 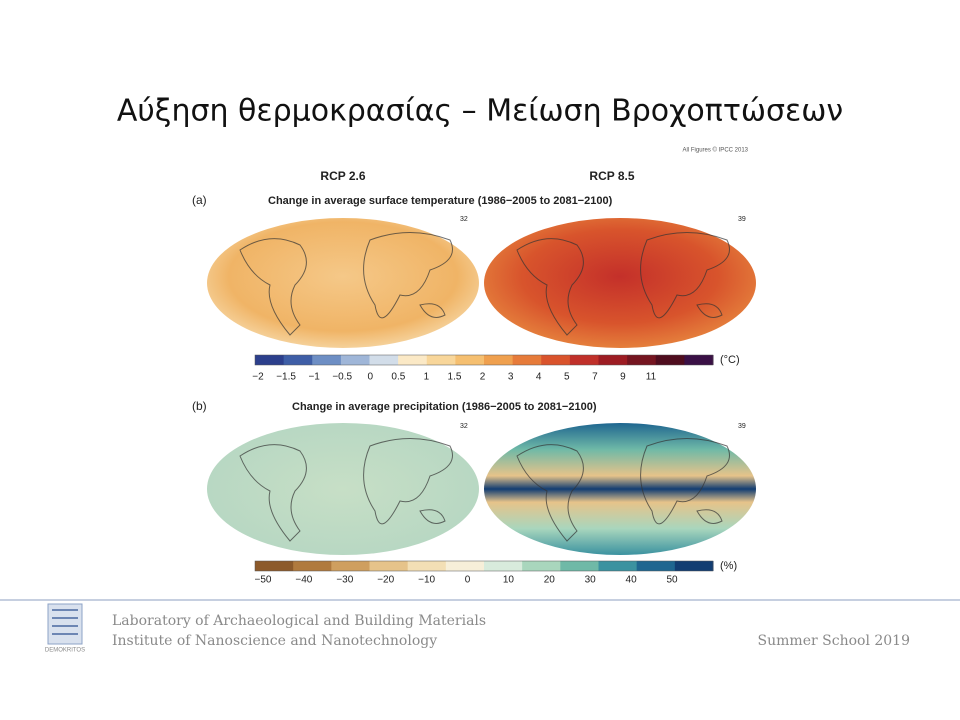 I want to click on colorbar-unit: (°C), so click(x=730, y=360).